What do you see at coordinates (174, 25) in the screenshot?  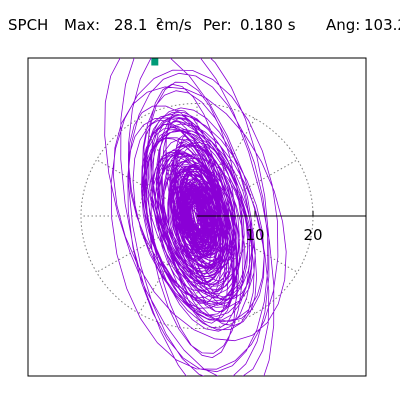 I see `max-unit-text: cm/s` at bounding box center [174, 25].